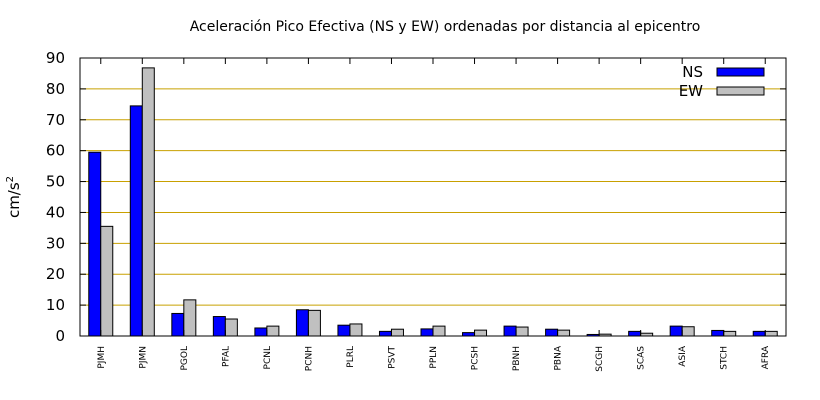 The width and height of the screenshot is (820, 400). I want to click on y-tick-label: 20, so click(55, 274).